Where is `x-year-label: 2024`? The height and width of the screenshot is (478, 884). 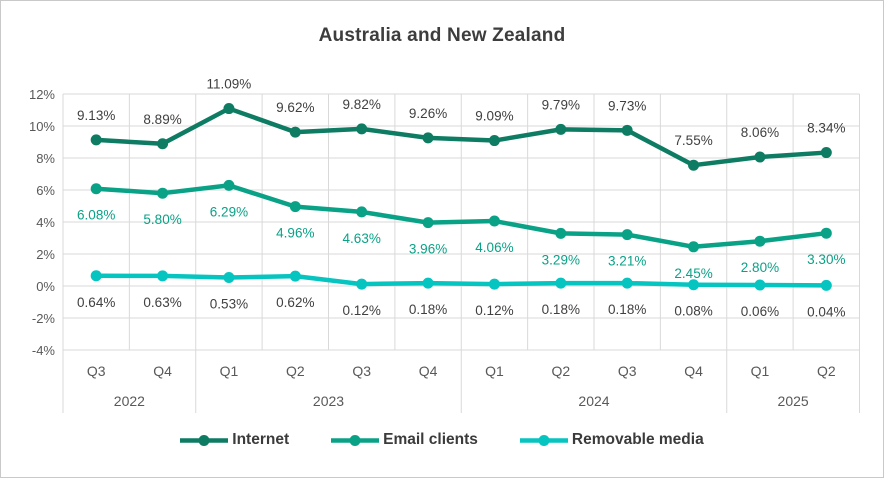
x-year-label: 2024 is located at coordinates (593, 401).